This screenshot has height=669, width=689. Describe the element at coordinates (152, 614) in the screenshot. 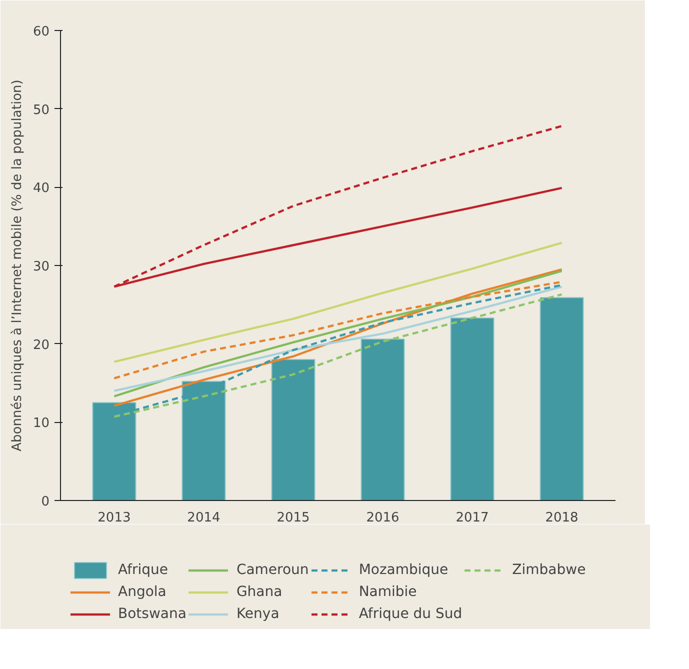

I see `legend-label: Botswana` at that location.